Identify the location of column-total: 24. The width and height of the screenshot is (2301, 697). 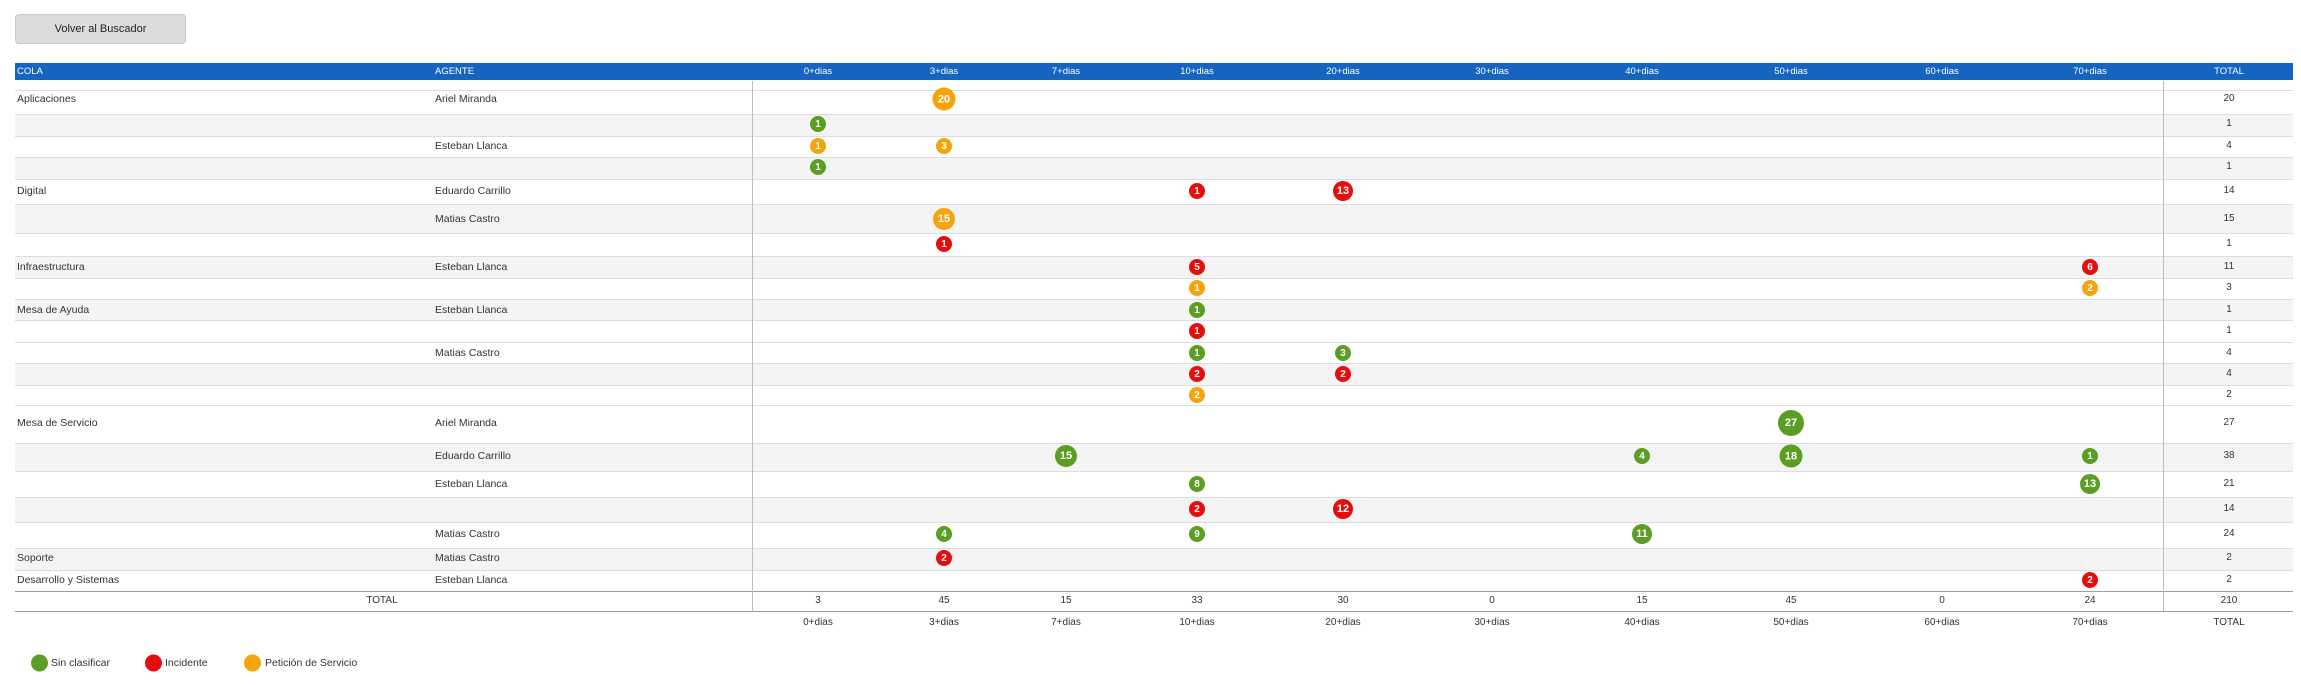
(2090, 600).